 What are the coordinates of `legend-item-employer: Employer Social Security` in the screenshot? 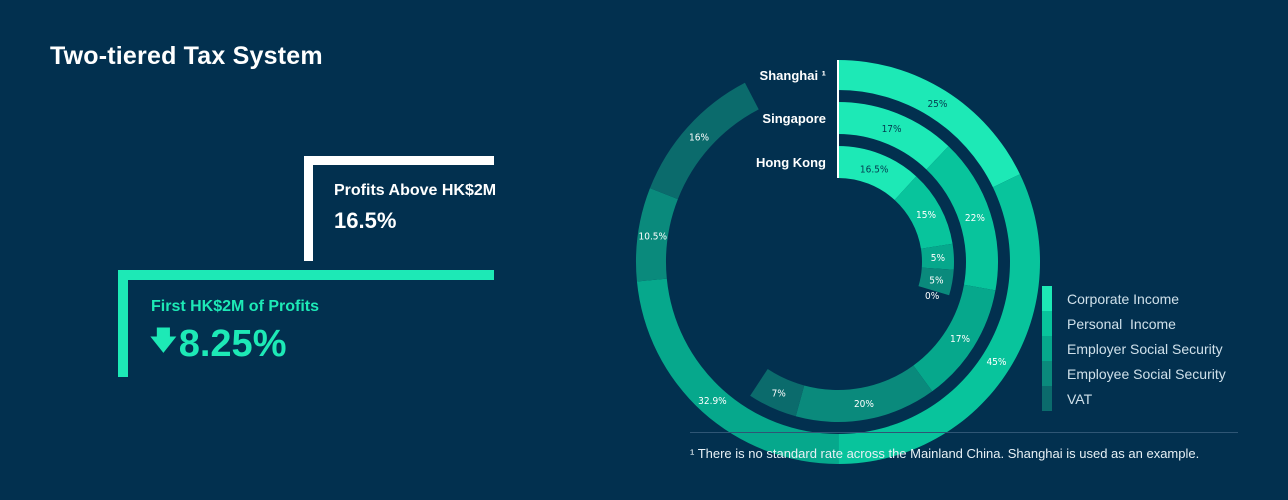 It's located at (1134, 348).